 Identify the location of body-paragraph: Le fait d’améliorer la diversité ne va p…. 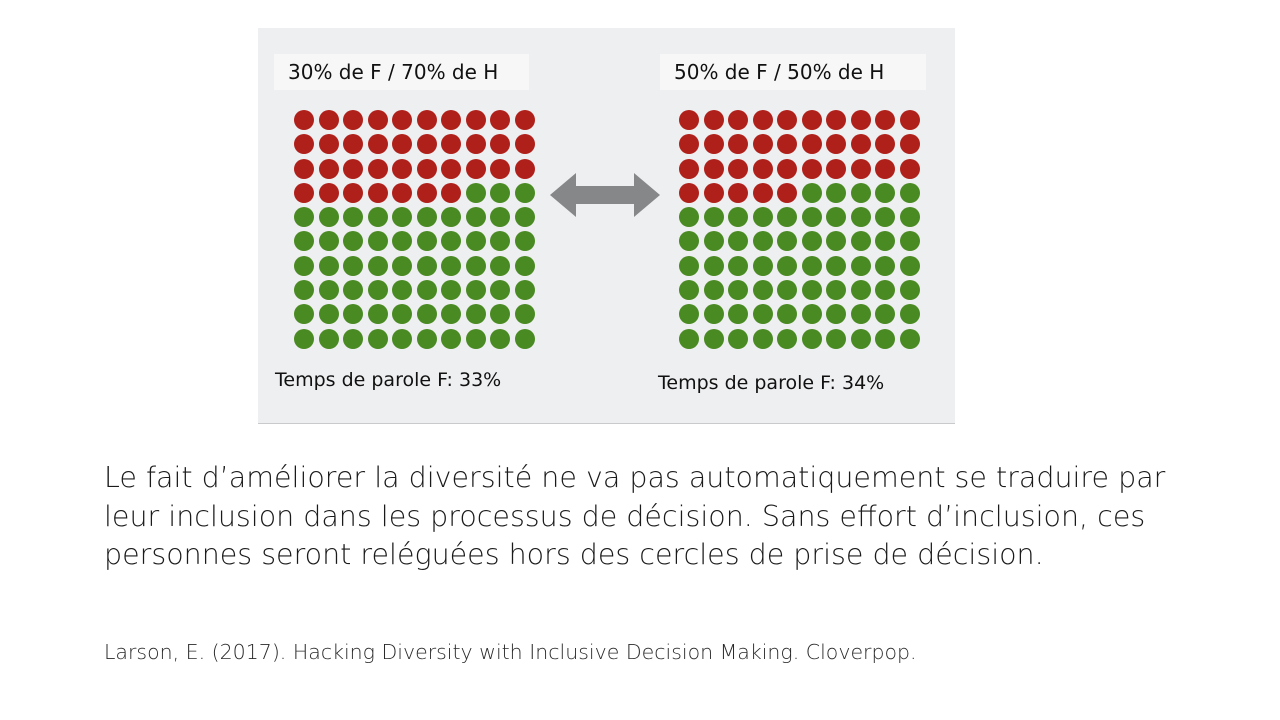
(635, 516).